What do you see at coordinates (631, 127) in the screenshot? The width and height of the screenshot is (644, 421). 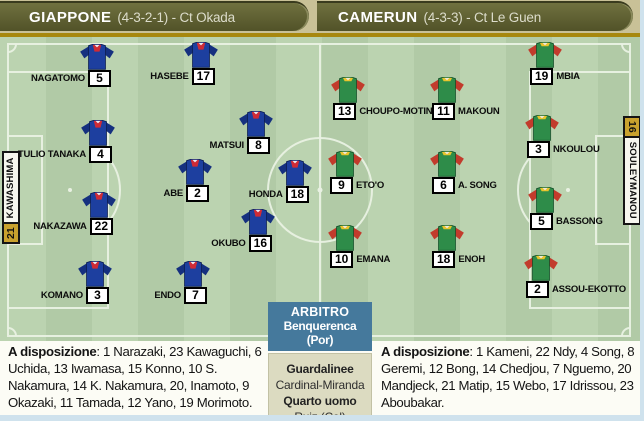 I see `gk-number: 16` at bounding box center [631, 127].